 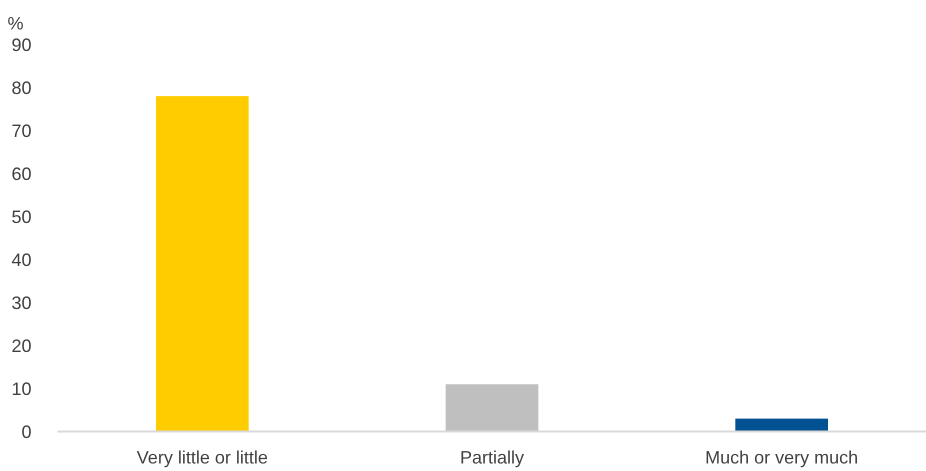 What do you see at coordinates (21, 45) in the screenshot?
I see `y-tick-label: 90` at bounding box center [21, 45].